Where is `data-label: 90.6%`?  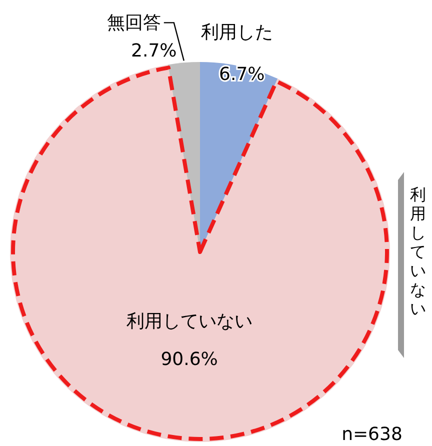 data-label: 90.6% is located at coordinates (189, 359).